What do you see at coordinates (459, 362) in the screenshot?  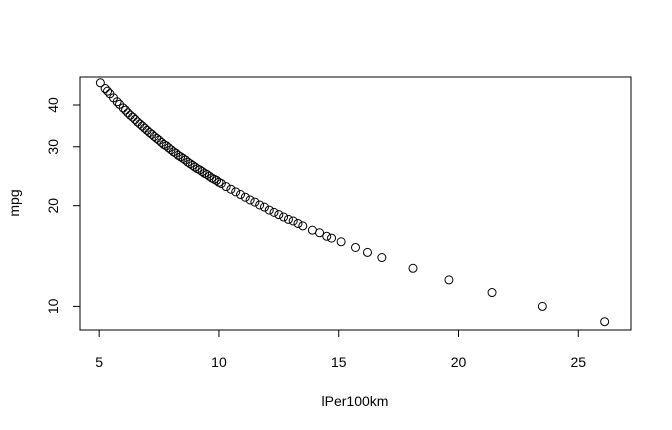 I see `x-tick-label: 20` at bounding box center [459, 362].